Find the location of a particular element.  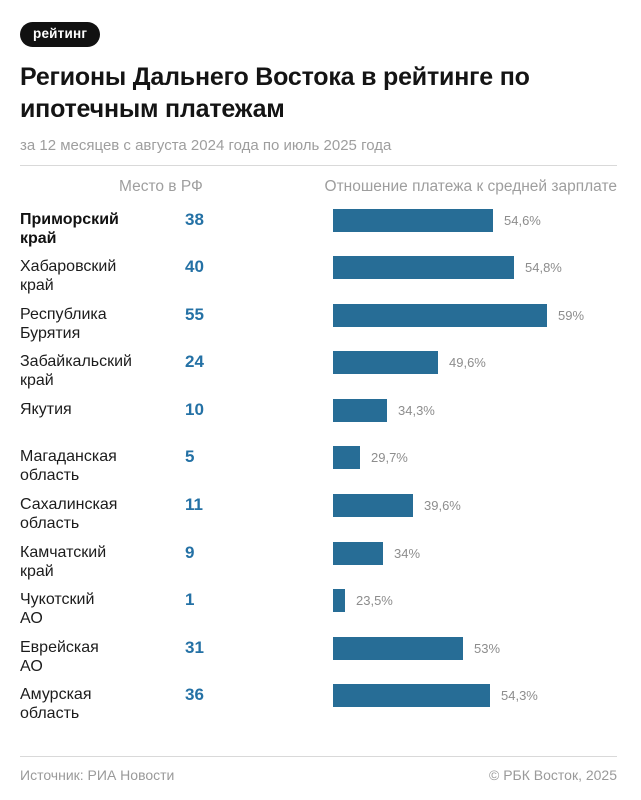

chart-row: Чукотский АО 1 23,5% is located at coordinates (318, 613).